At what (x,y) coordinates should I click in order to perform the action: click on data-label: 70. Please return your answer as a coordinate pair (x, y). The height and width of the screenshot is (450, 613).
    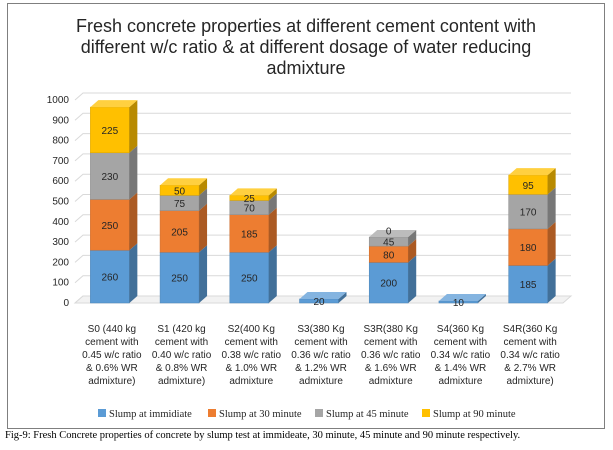
    Looking at the image, I should click on (250, 209).